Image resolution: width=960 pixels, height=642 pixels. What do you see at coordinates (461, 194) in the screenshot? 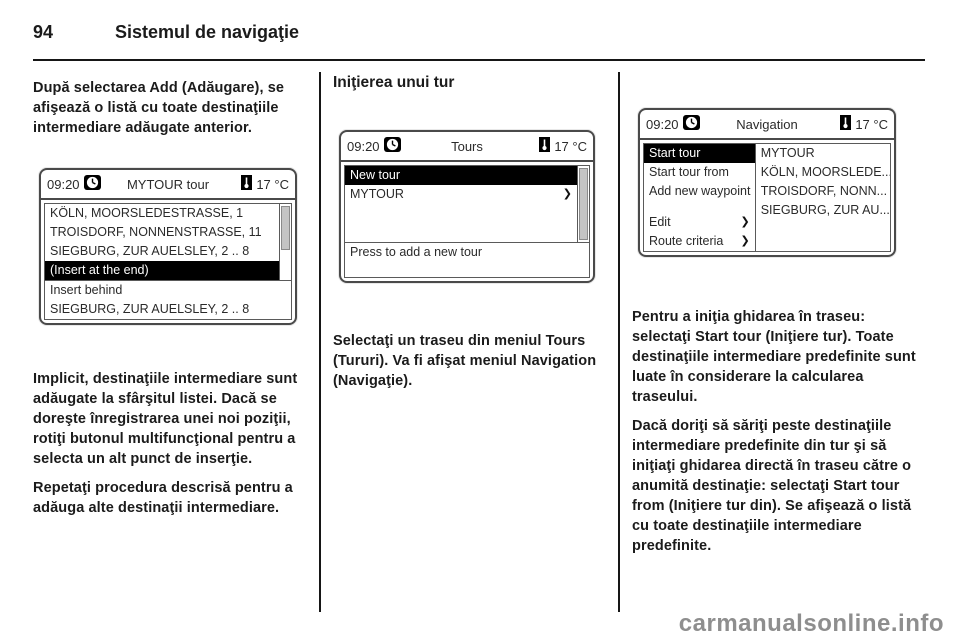
I see `list-item: ❯ MYTOUR` at bounding box center [461, 194].